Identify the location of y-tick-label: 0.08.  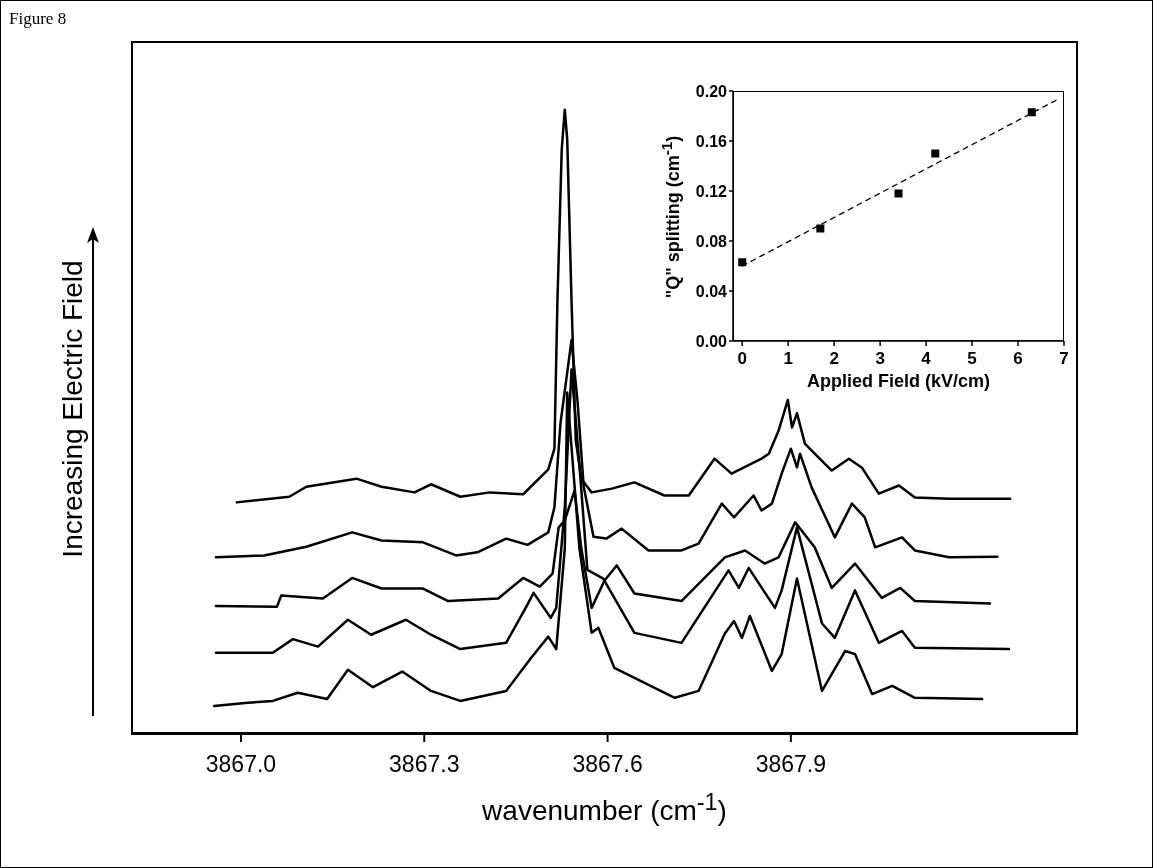
(711, 241).